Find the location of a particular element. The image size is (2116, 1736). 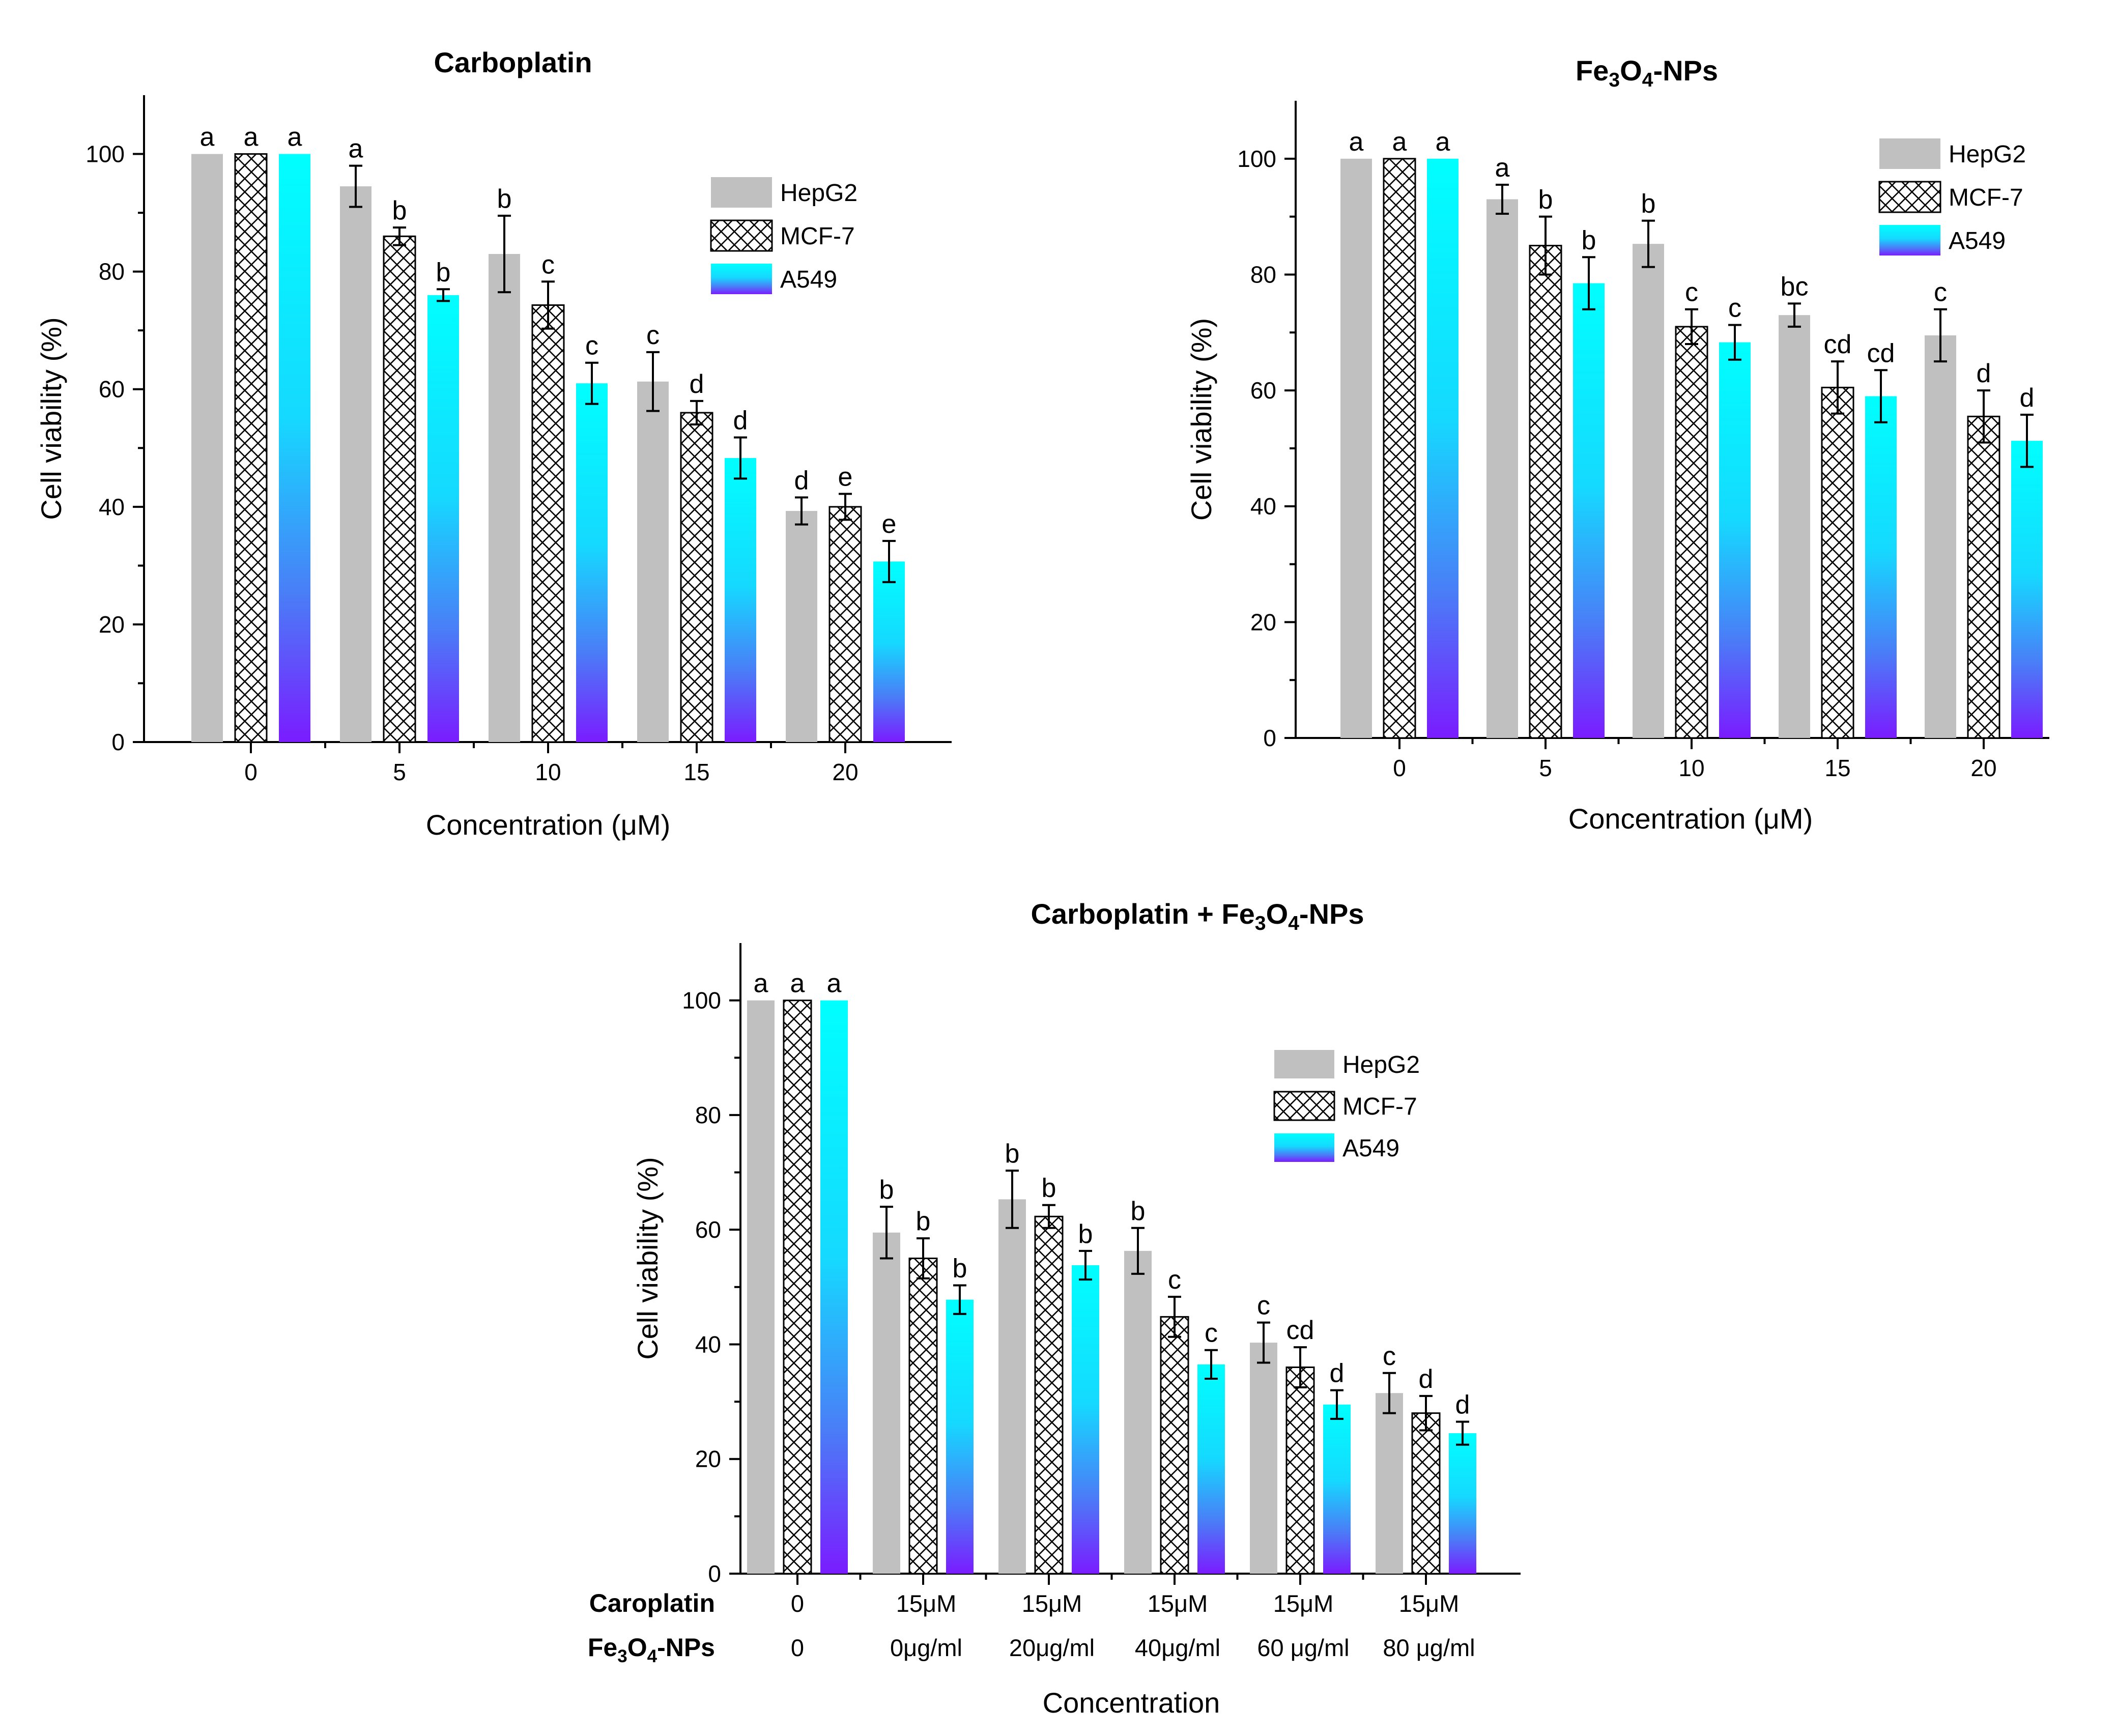

x-tick-label-fe3o4: 20μg/ml is located at coordinates (1052, 1648).